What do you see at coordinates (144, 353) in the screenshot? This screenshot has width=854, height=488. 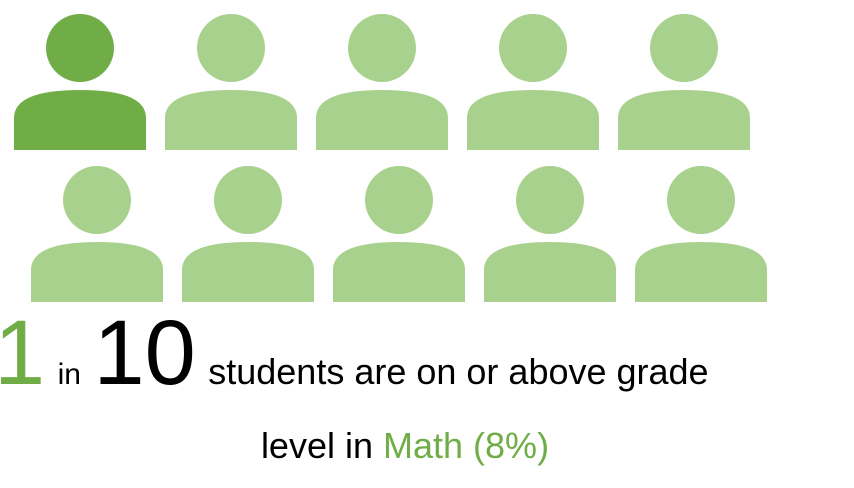 I see `total: 10` at bounding box center [144, 353].